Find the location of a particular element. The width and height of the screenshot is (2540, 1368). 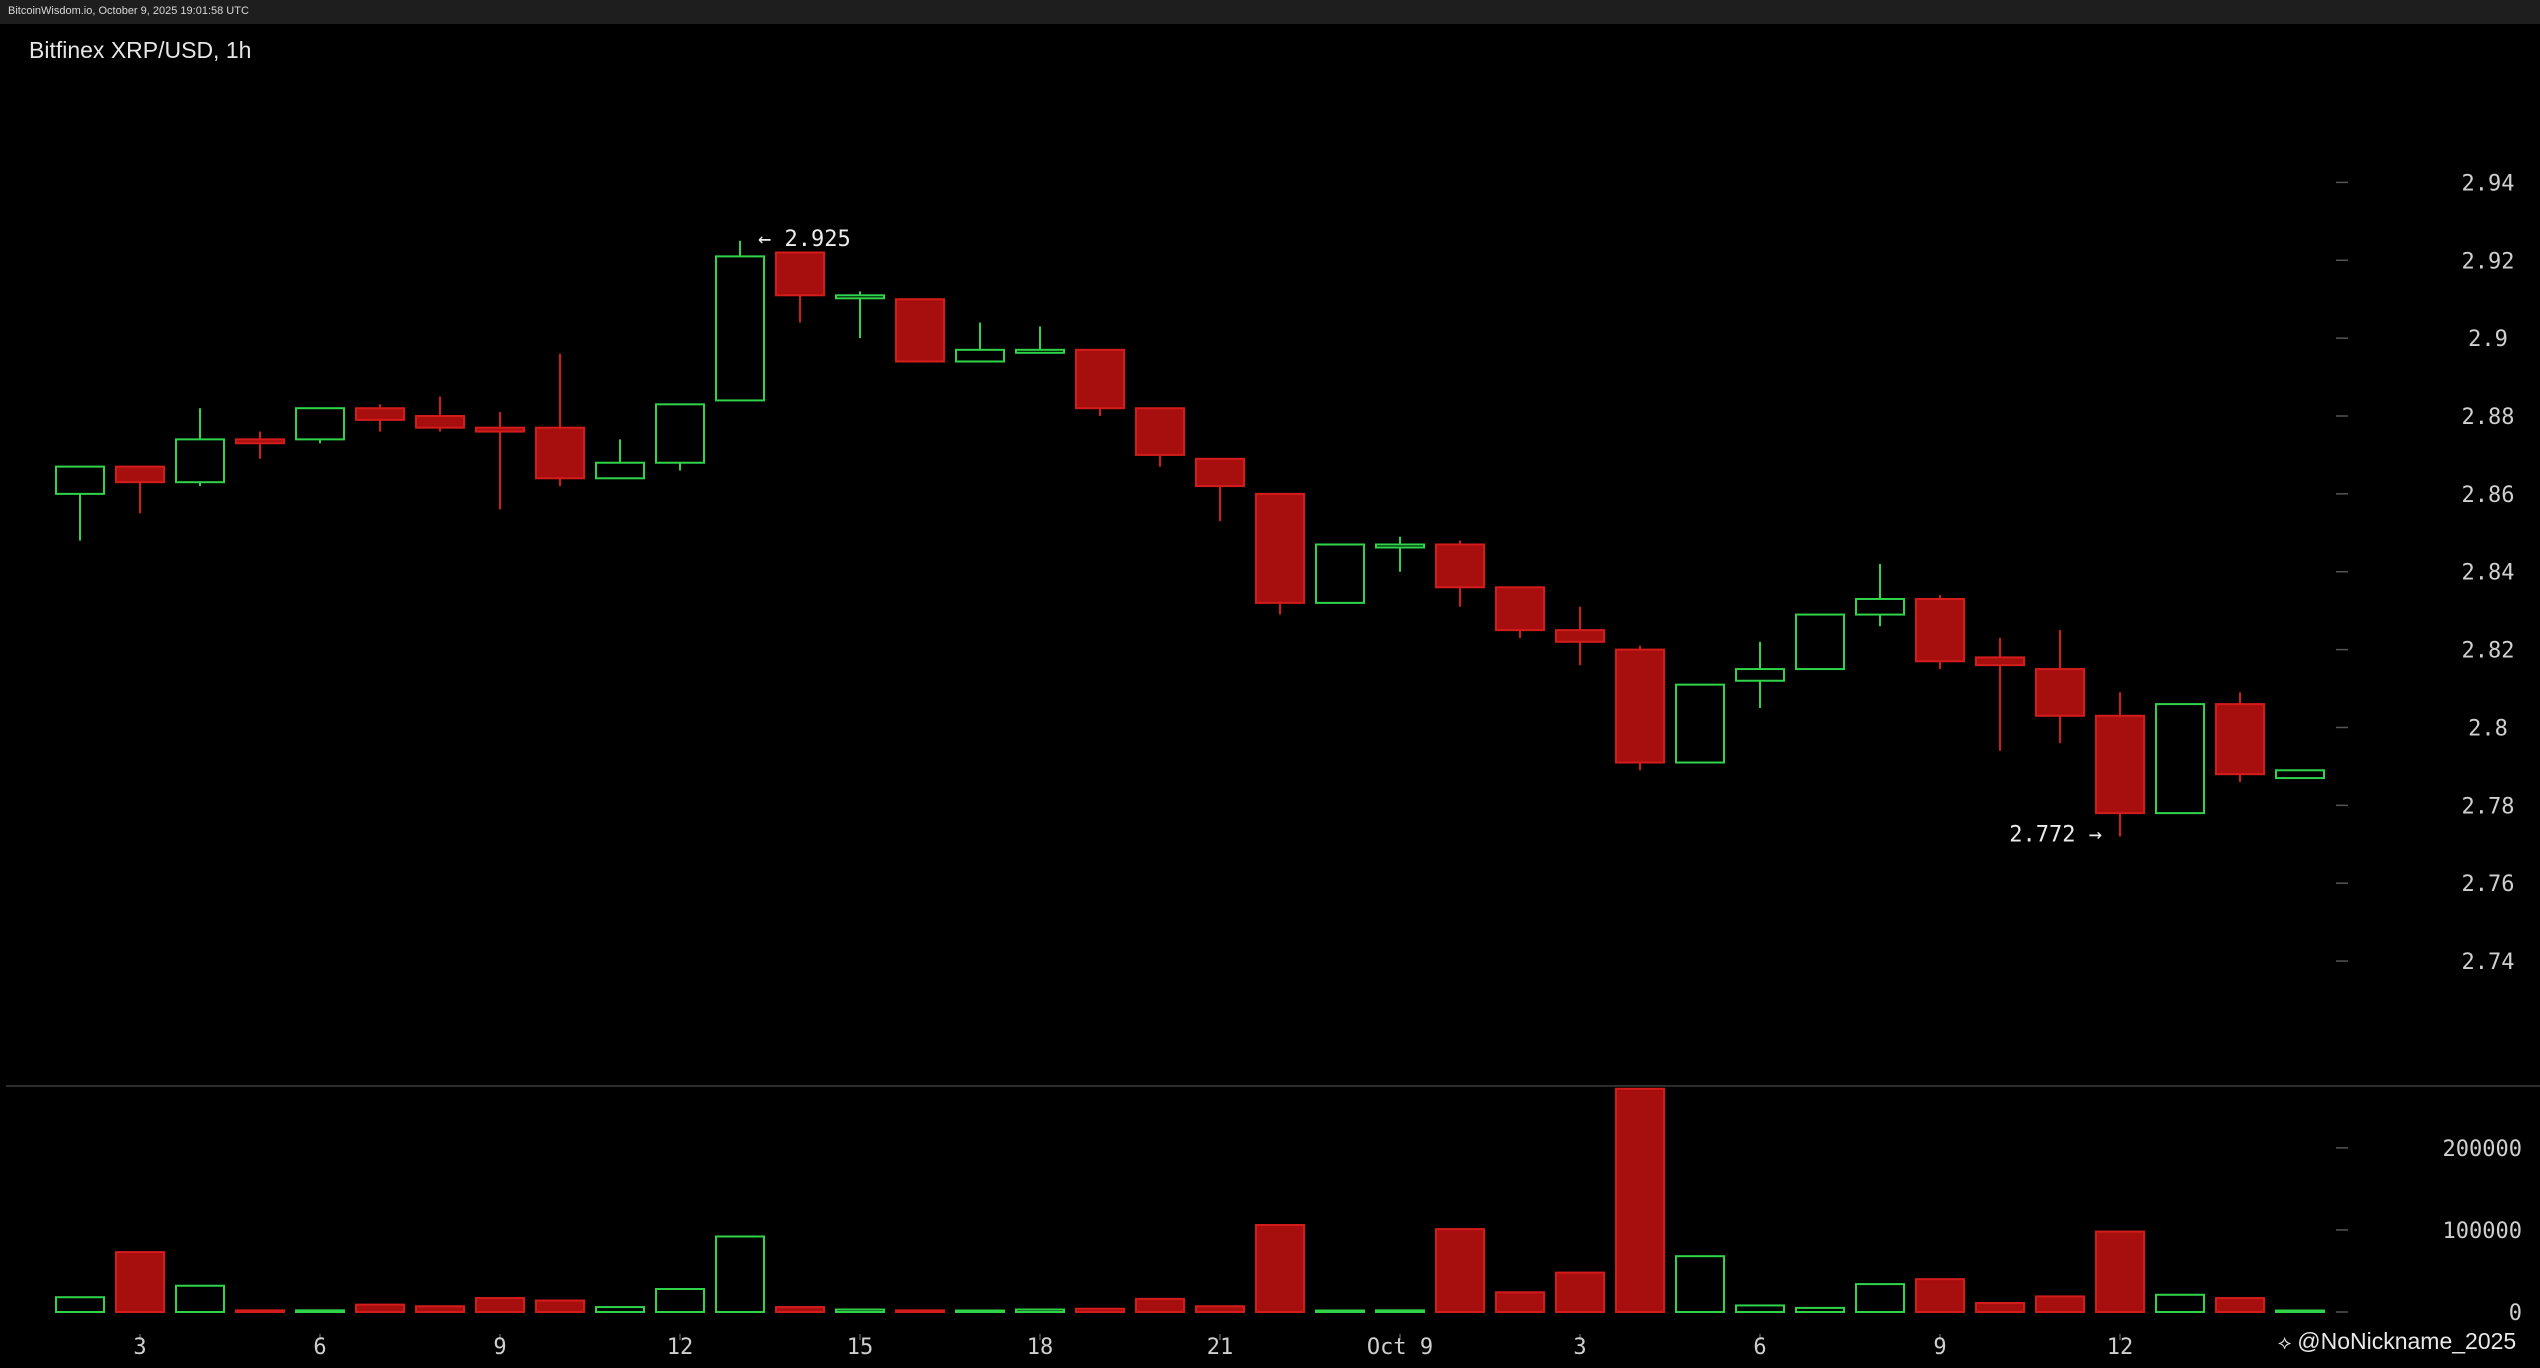

time-tick-label: 15 is located at coordinates (860, 1347).